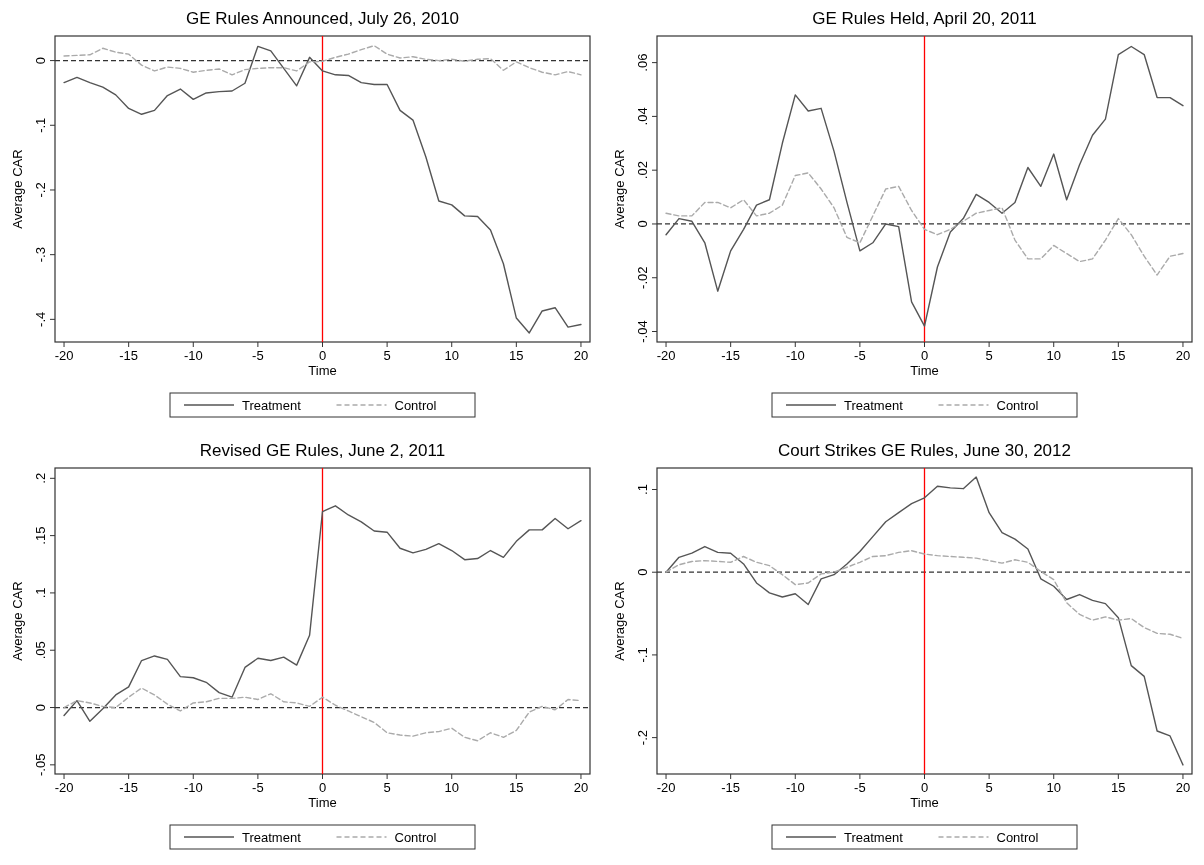  I want to click on y-tick-label: .06, so click(642, 62).